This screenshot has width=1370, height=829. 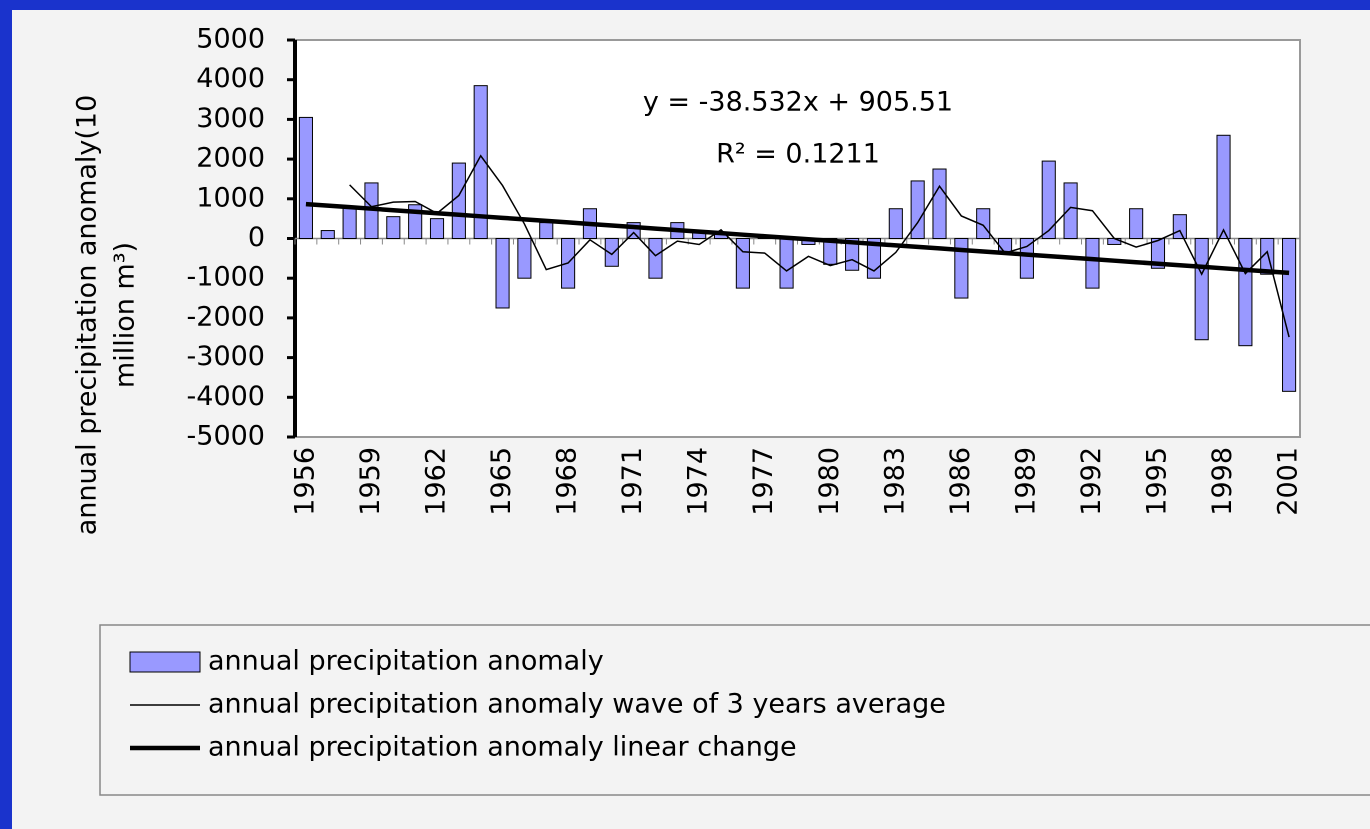 What do you see at coordinates (1091, 481) in the screenshot?
I see `x-tick-label: 1992` at bounding box center [1091, 481].